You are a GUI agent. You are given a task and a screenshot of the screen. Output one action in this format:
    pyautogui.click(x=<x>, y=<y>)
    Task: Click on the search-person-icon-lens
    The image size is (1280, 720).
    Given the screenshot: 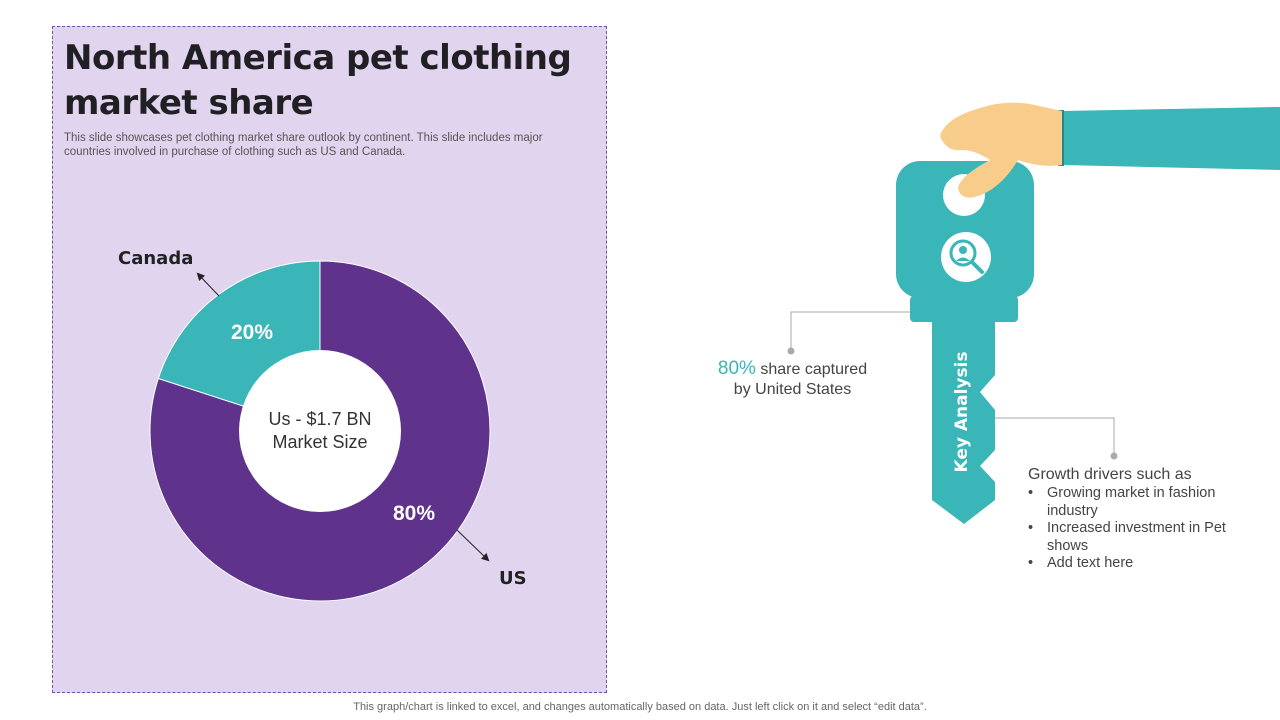 What is the action you would take?
    pyautogui.click(x=963, y=253)
    